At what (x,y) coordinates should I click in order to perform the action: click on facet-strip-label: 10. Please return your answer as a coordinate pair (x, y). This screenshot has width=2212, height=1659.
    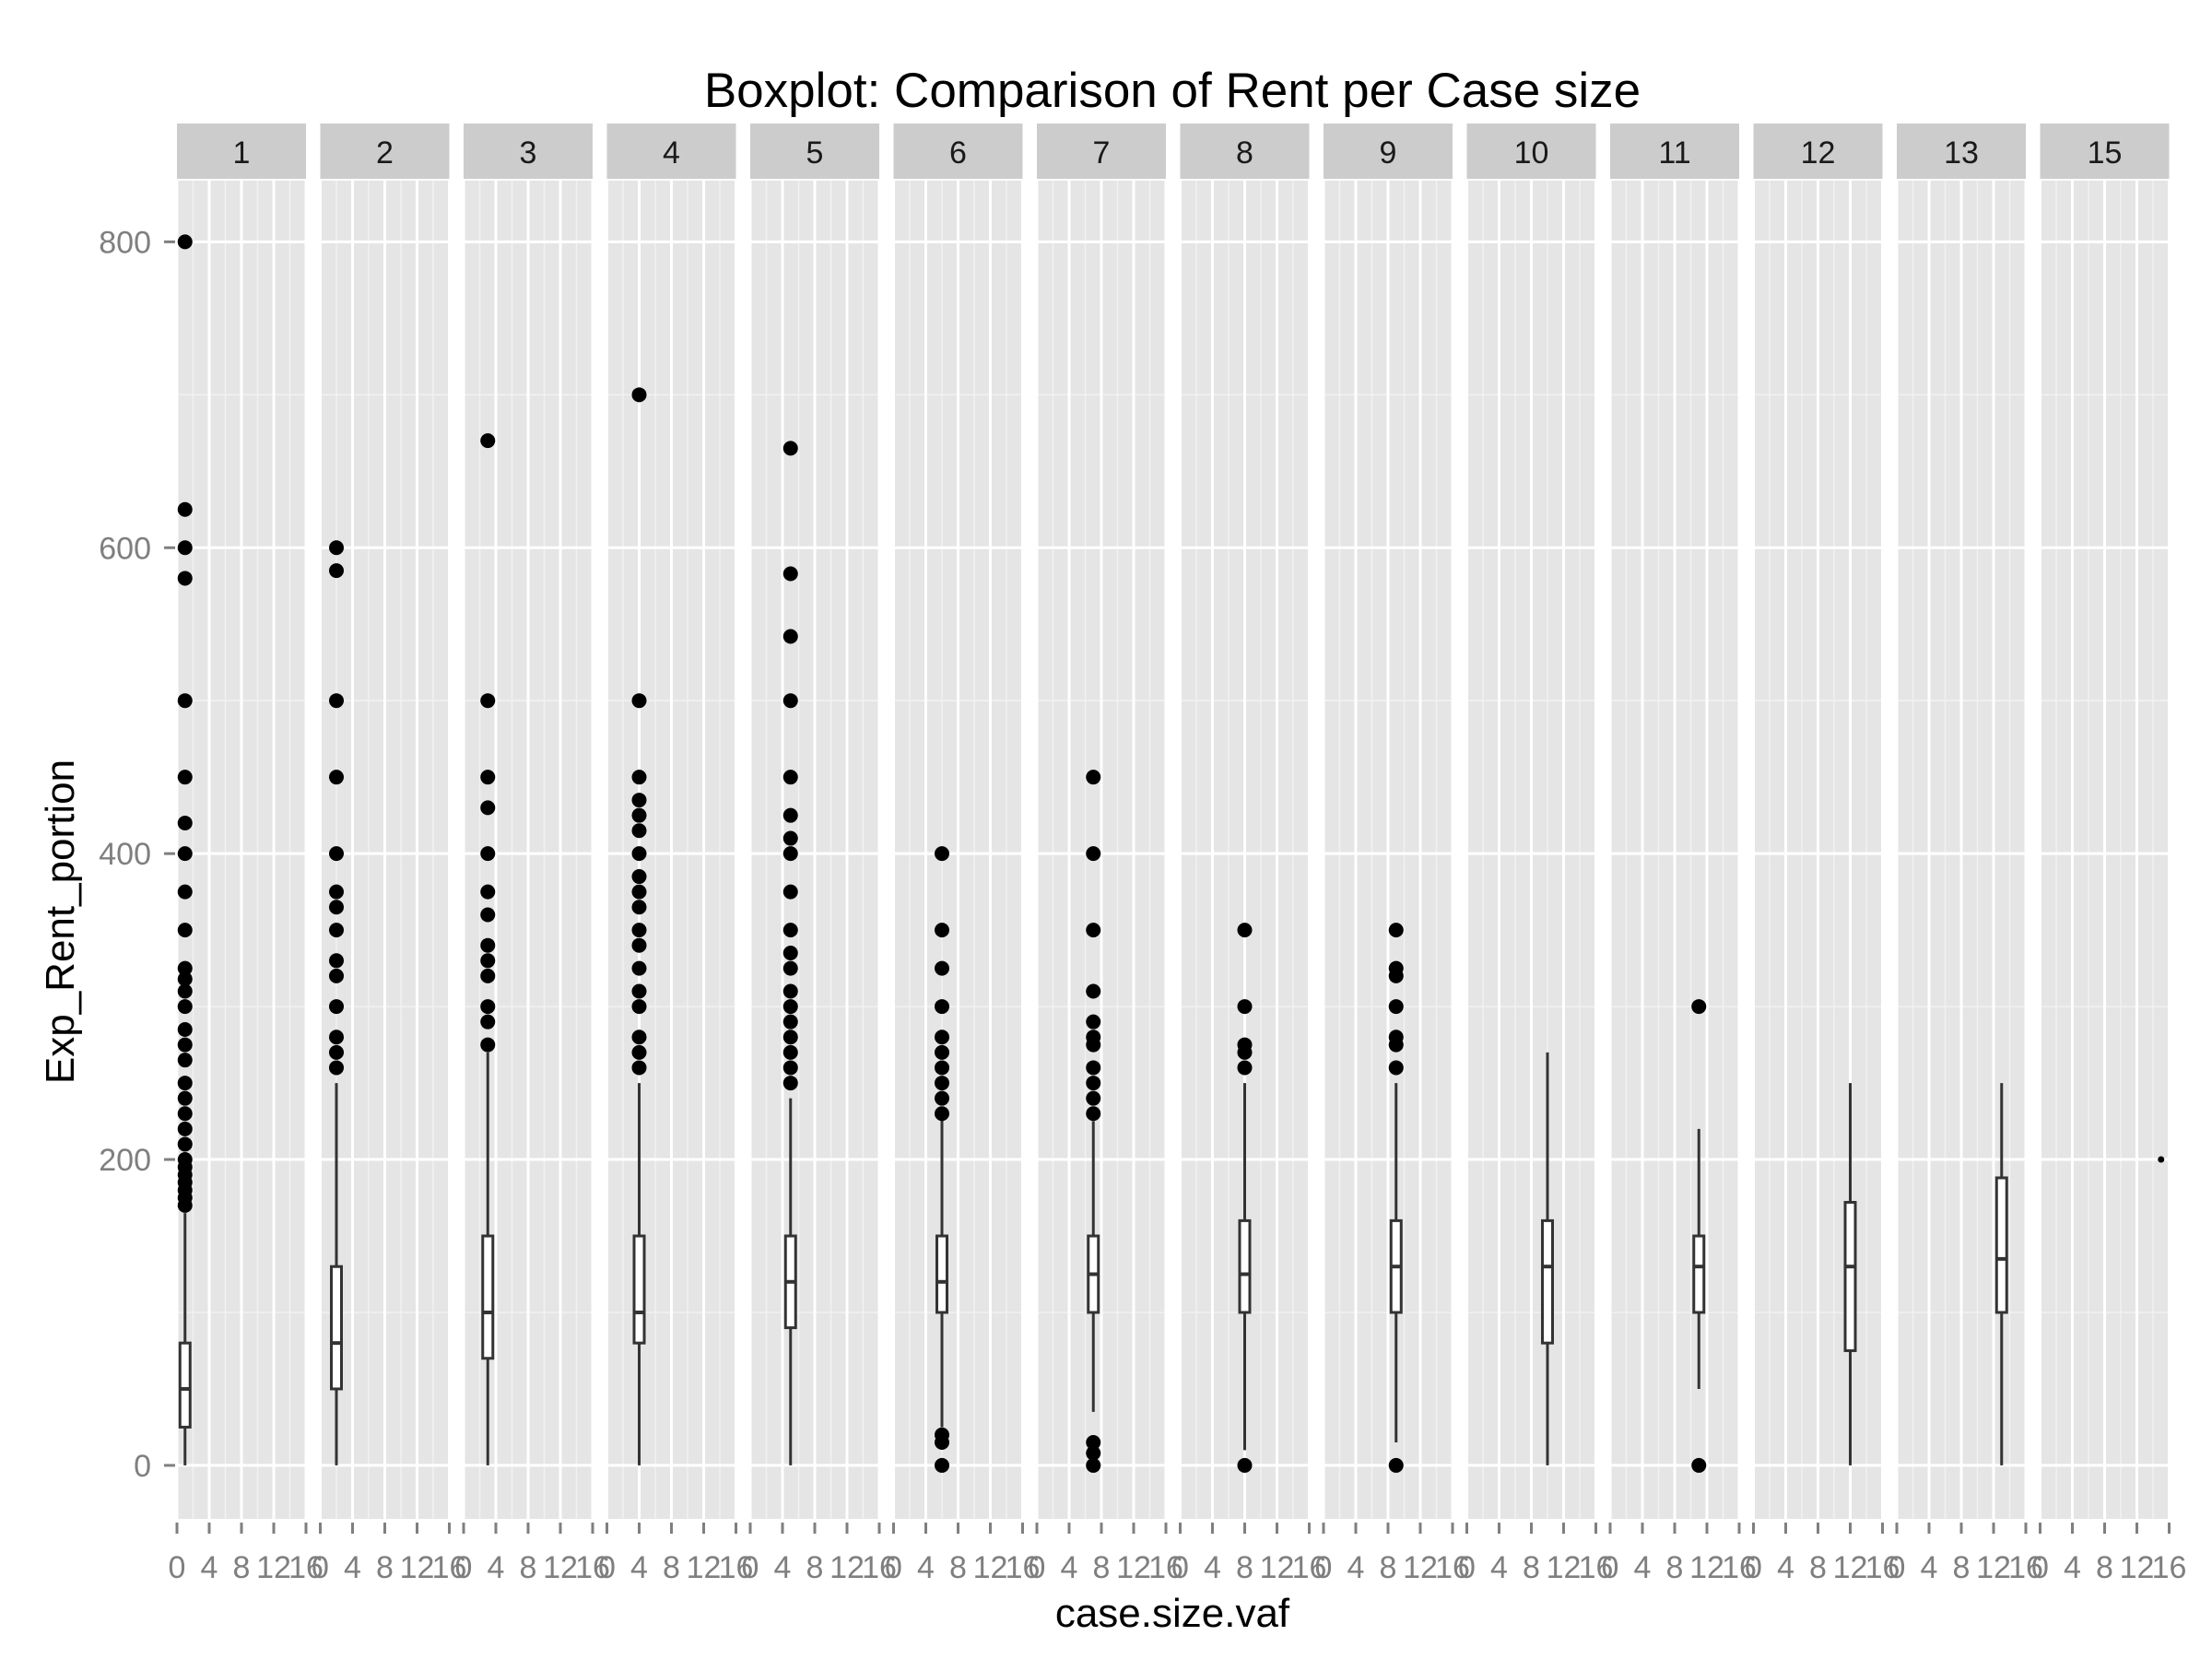
    Looking at the image, I should click on (1531, 153).